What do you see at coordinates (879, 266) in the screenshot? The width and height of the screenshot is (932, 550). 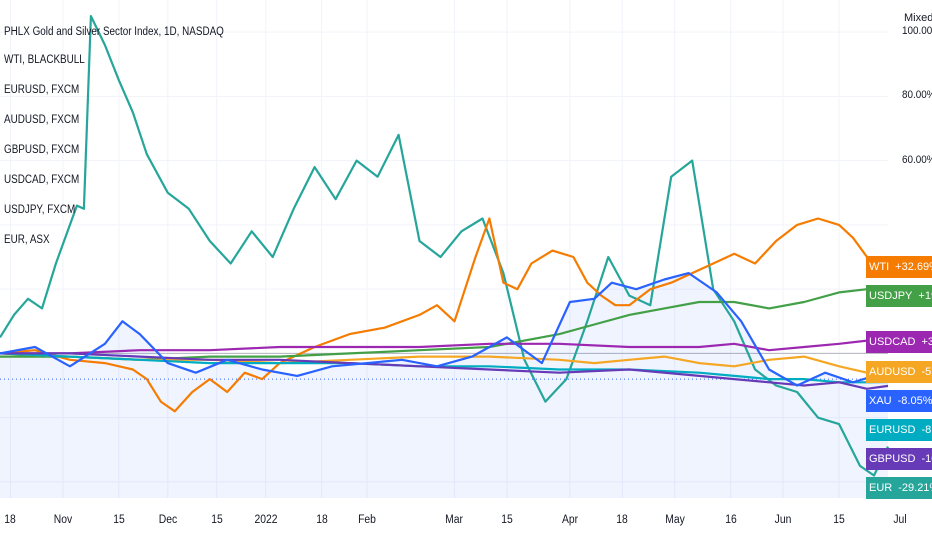 I see `price-tag-symbol: WTI` at bounding box center [879, 266].